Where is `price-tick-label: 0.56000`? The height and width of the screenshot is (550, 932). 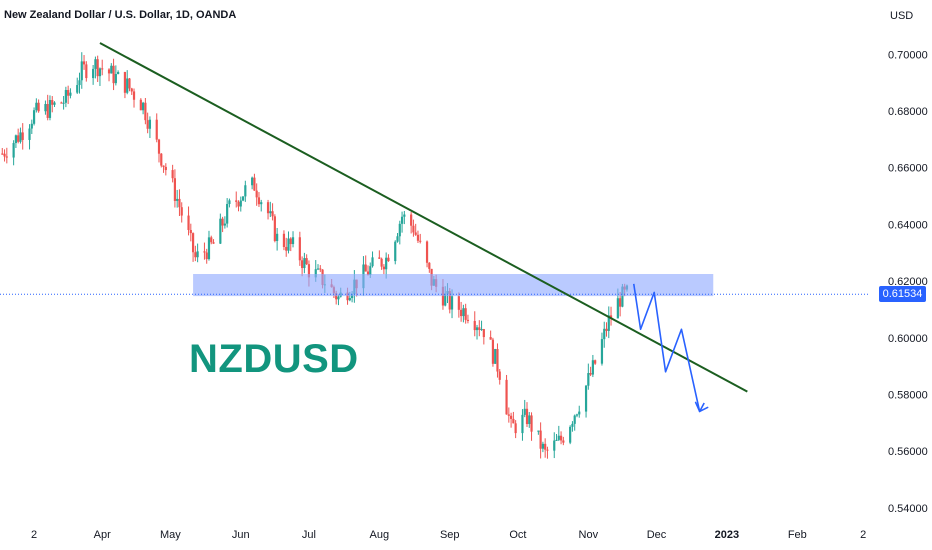
price-tick-label: 0.56000 is located at coordinates (908, 452).